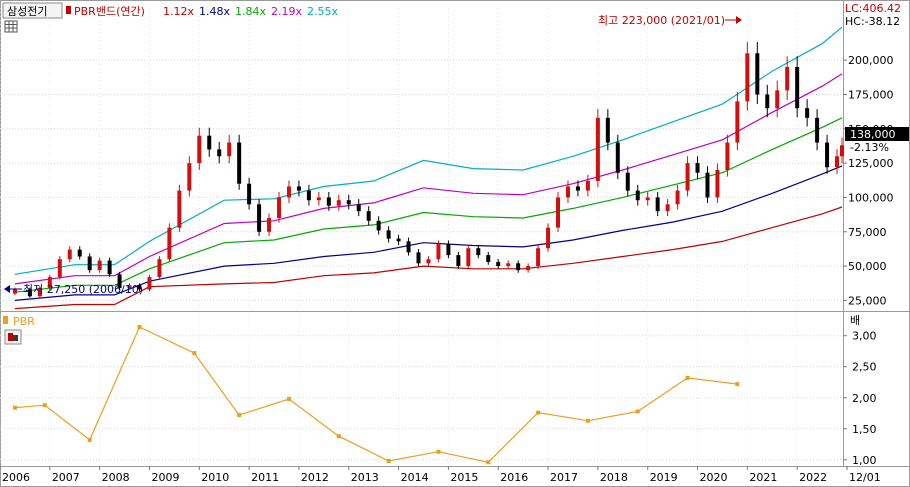  What do you see at coordinates (664, 477) in the screenshot?
I see `x-tick-label: 2019` at bounding box center [664, 477].